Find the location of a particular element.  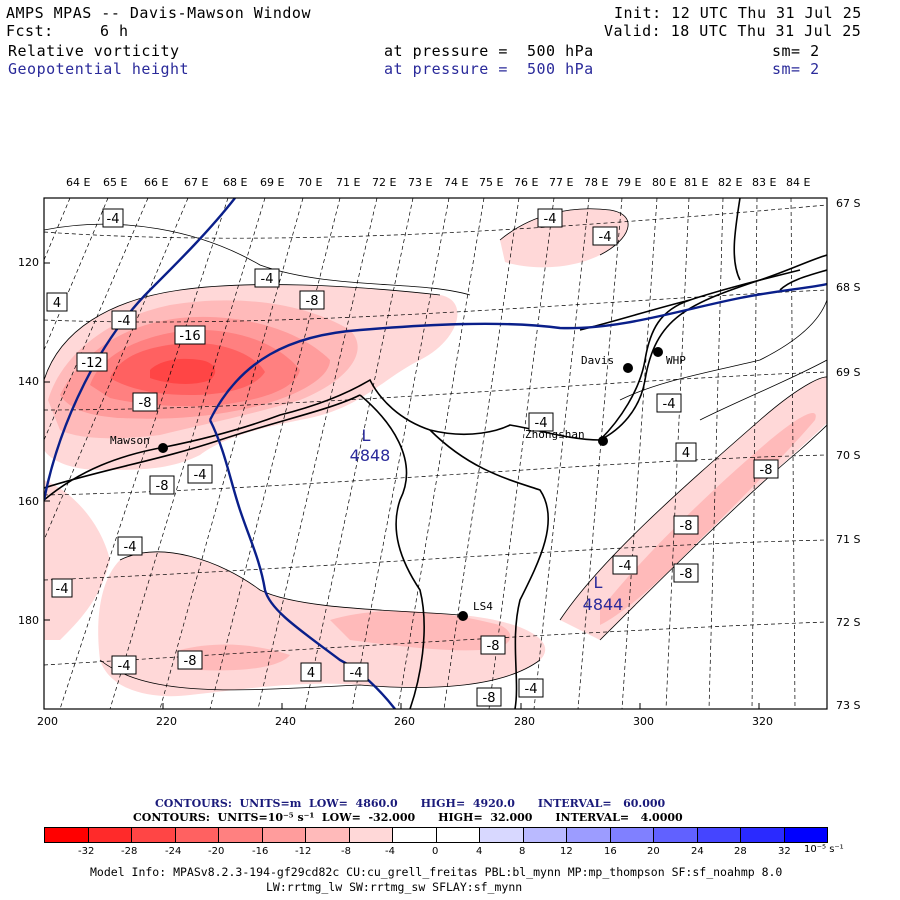

svg-text: 4844 is located at coordinates (603, 604).